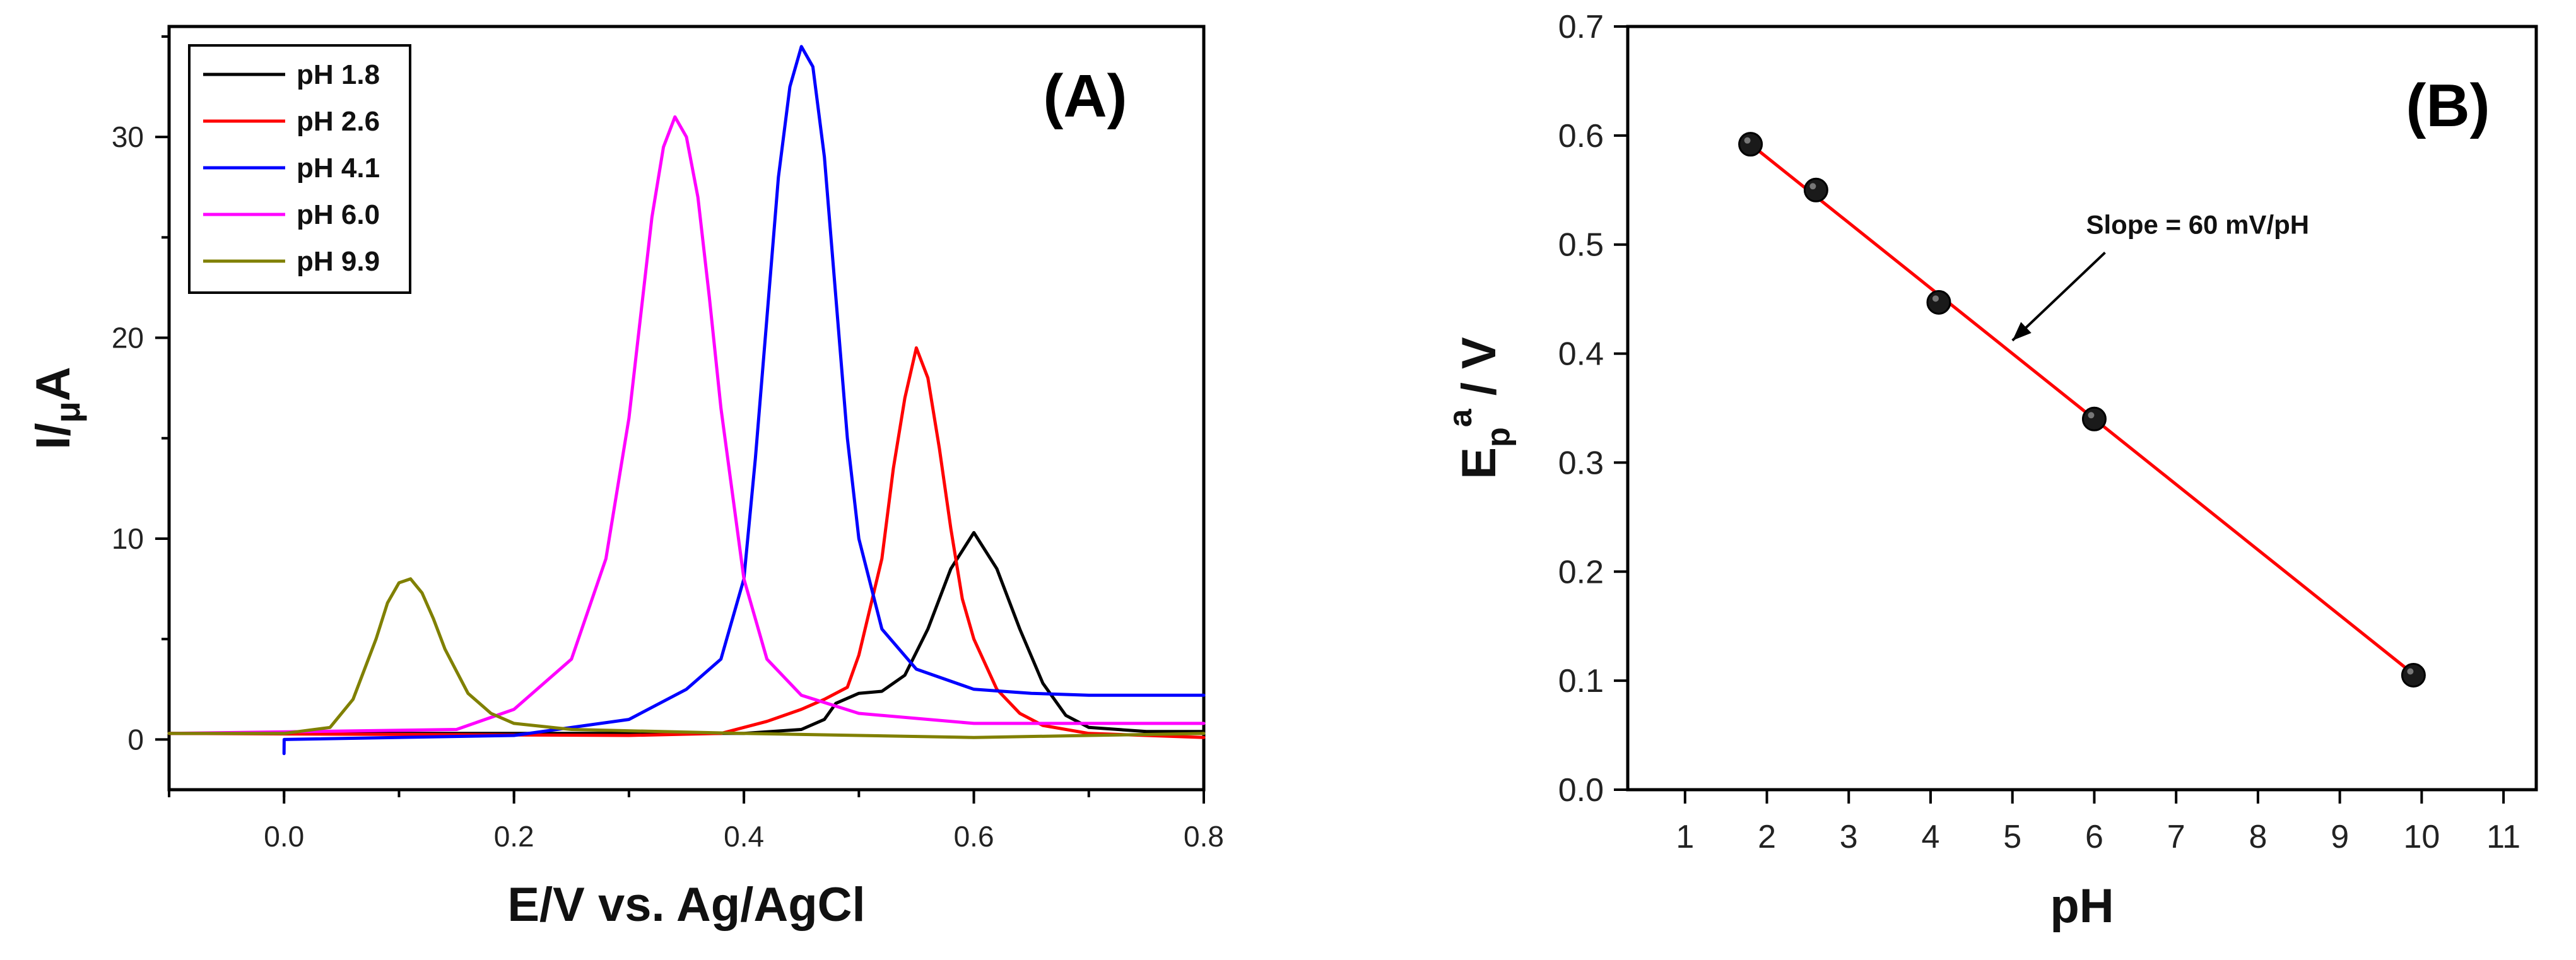  Describe the element at coordinates (128, 136) in the screenshot. I see `y-tick-label: 30` at that location.